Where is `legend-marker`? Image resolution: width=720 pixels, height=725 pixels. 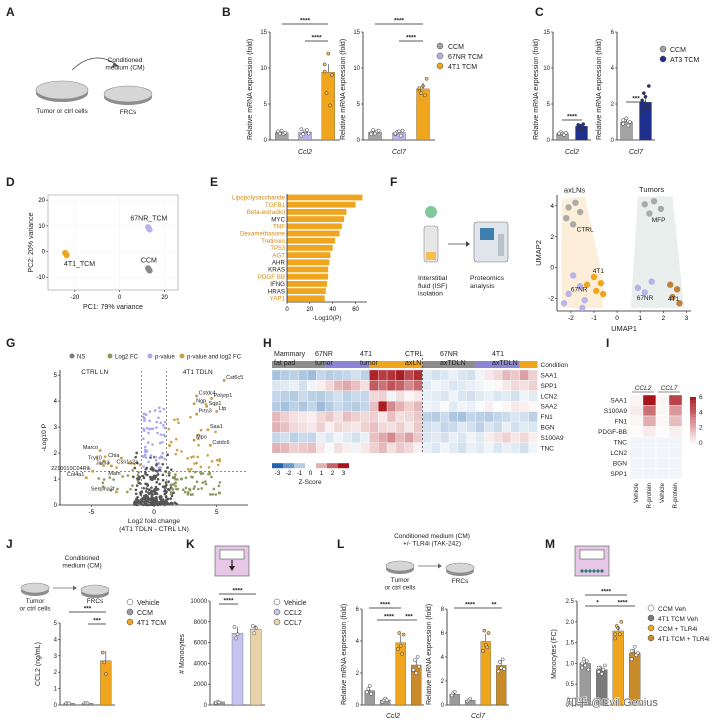
legend-marker is located at coordinates (663, 49).